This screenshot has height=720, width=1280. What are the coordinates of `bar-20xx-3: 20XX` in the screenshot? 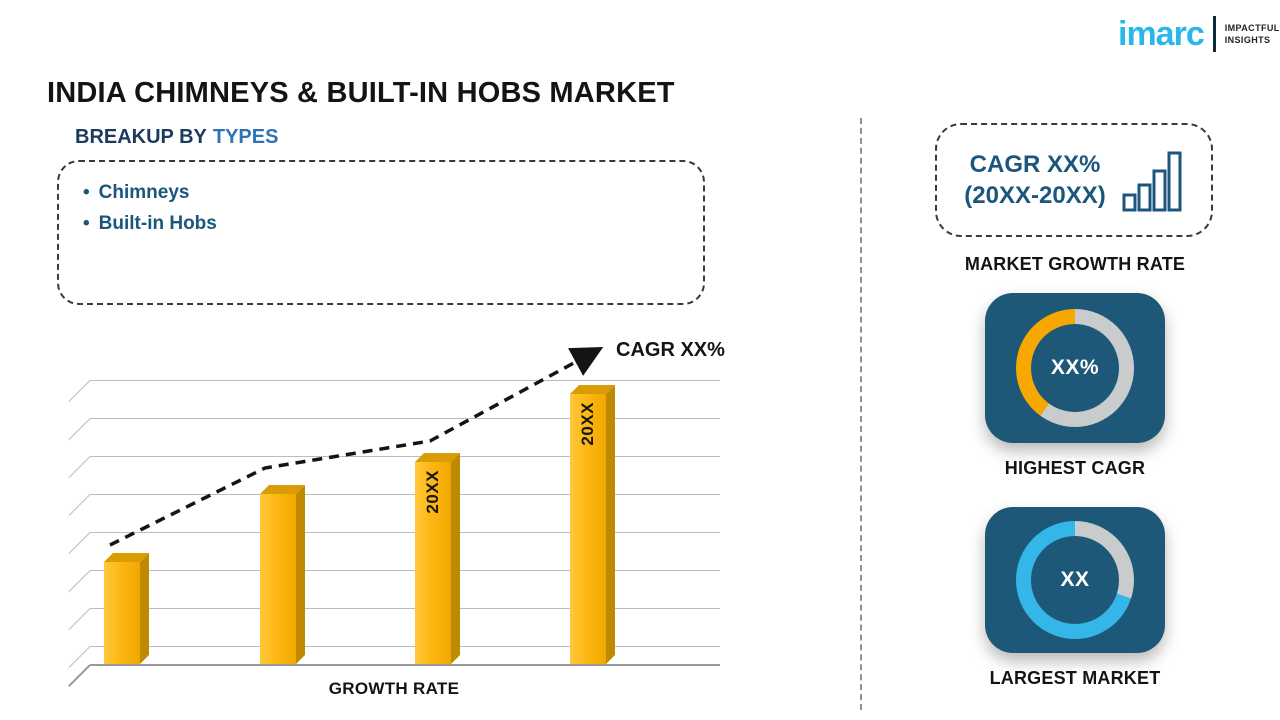 It's located at (437, 558).